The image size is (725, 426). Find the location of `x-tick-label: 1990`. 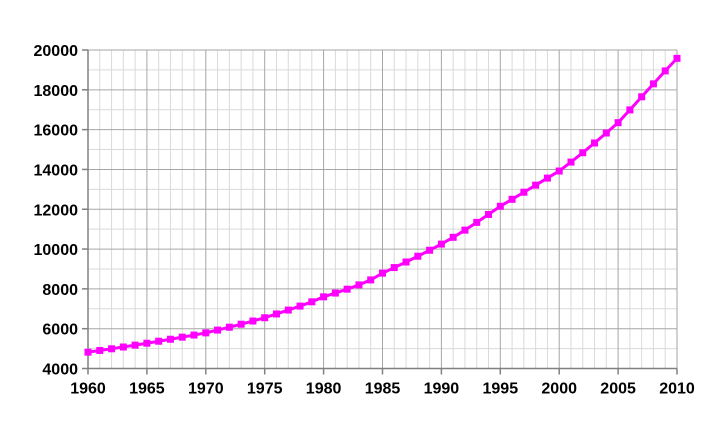

x-tick-label: 1990 is located at coordinates (442, 389).